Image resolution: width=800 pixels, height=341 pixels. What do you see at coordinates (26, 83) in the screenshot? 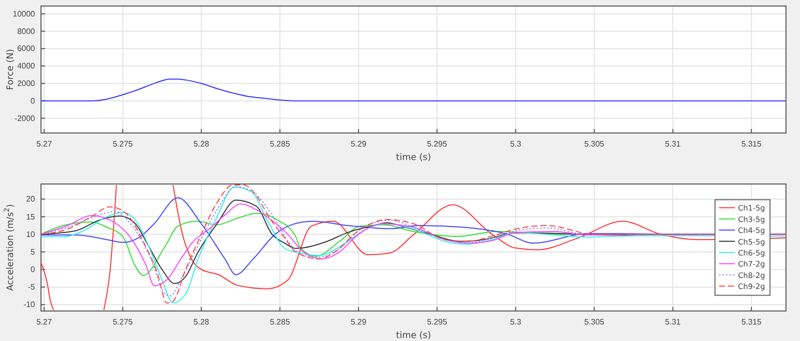
I see `y-tick-label: 2000` at bounding box center [26, 83].